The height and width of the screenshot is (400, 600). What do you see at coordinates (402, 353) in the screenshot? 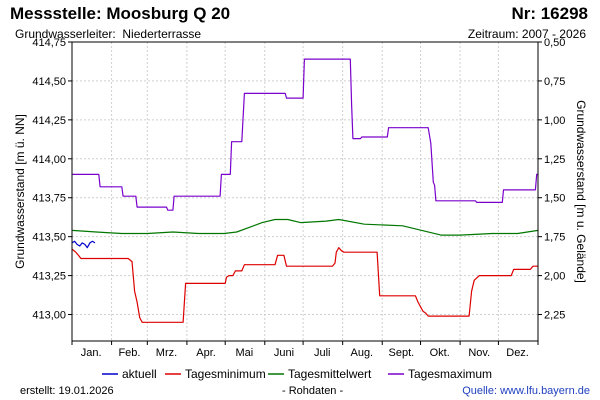
I see `x-tick-label: Sept.` at bounding box center [402, 353].